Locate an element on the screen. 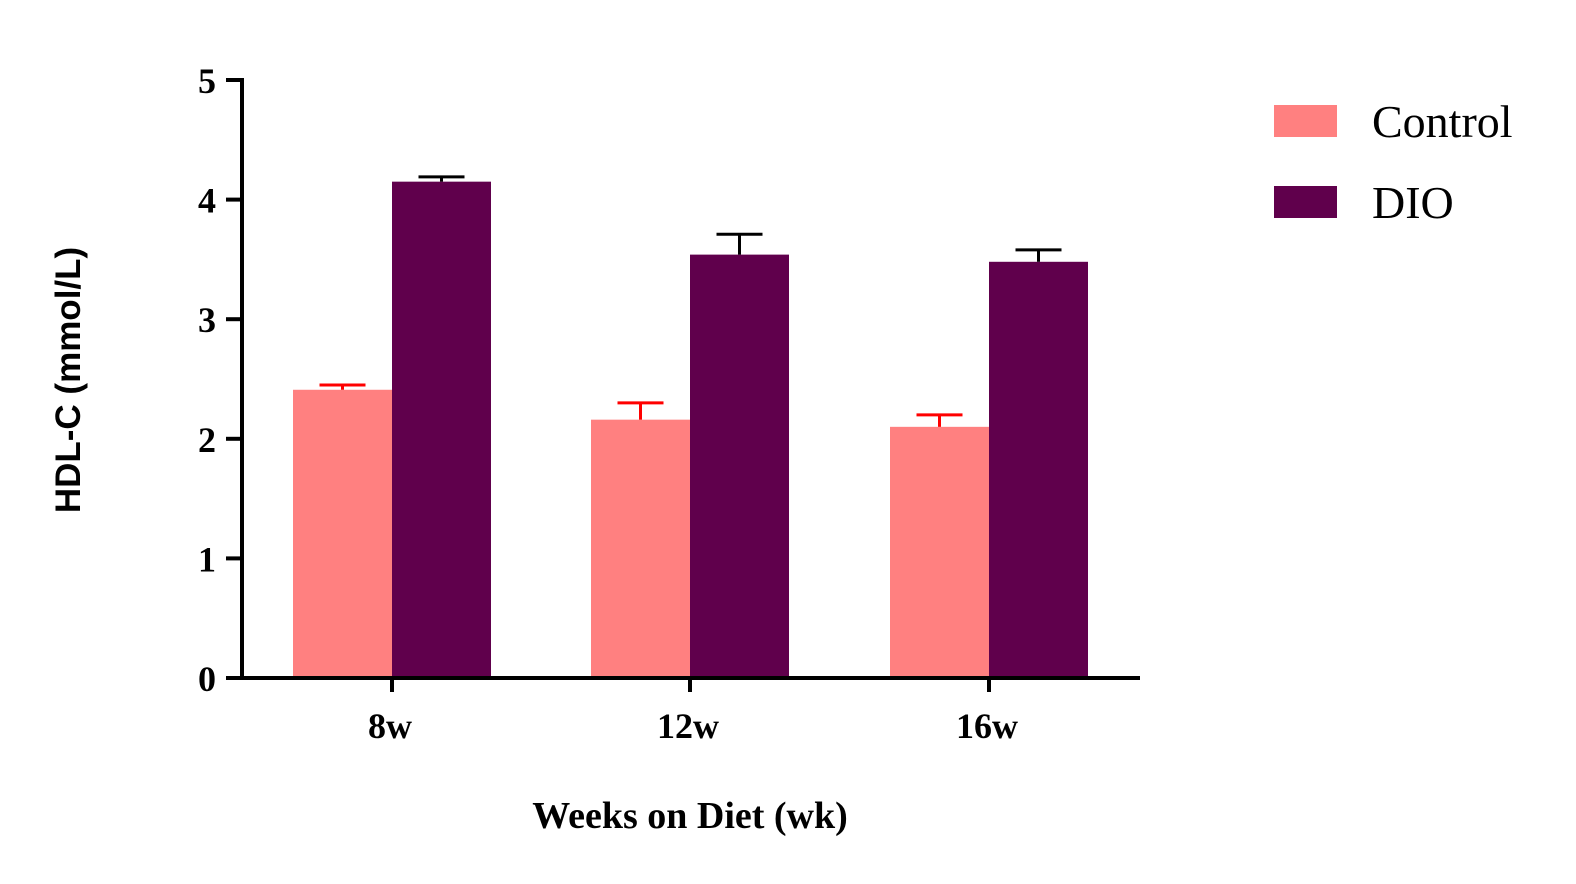 This screenshot has height=884, width=1576. error-bars-layer is located at coordinates (690, 301).